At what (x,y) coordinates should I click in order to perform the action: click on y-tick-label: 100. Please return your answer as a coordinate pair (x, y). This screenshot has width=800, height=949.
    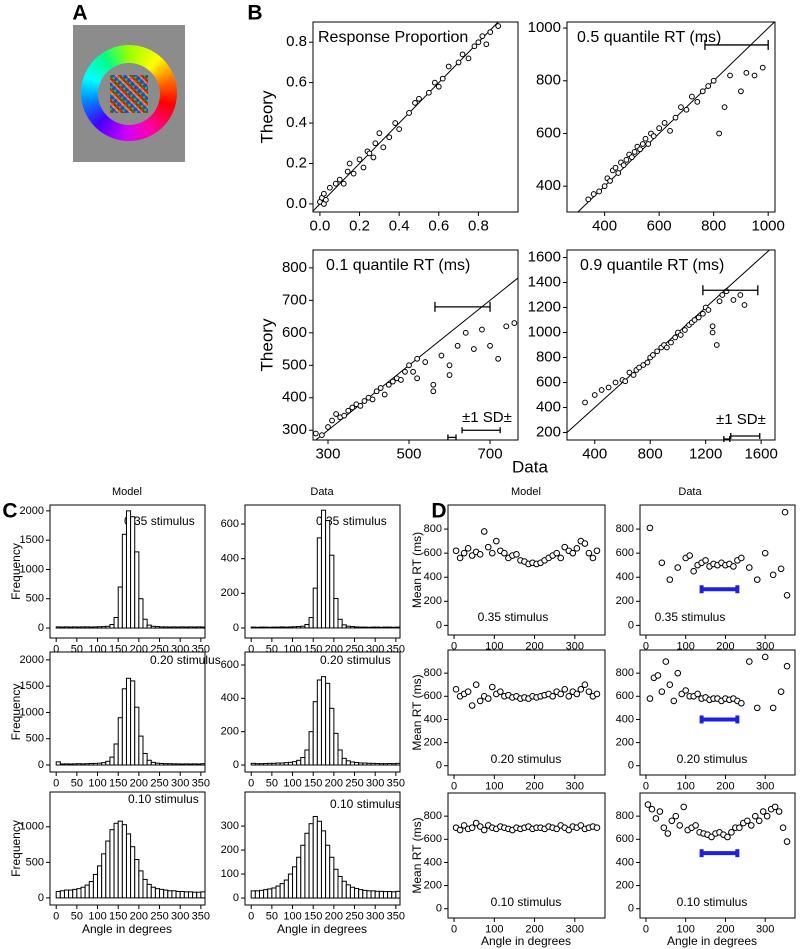
    Looking at the image, I should click on (230, 874).